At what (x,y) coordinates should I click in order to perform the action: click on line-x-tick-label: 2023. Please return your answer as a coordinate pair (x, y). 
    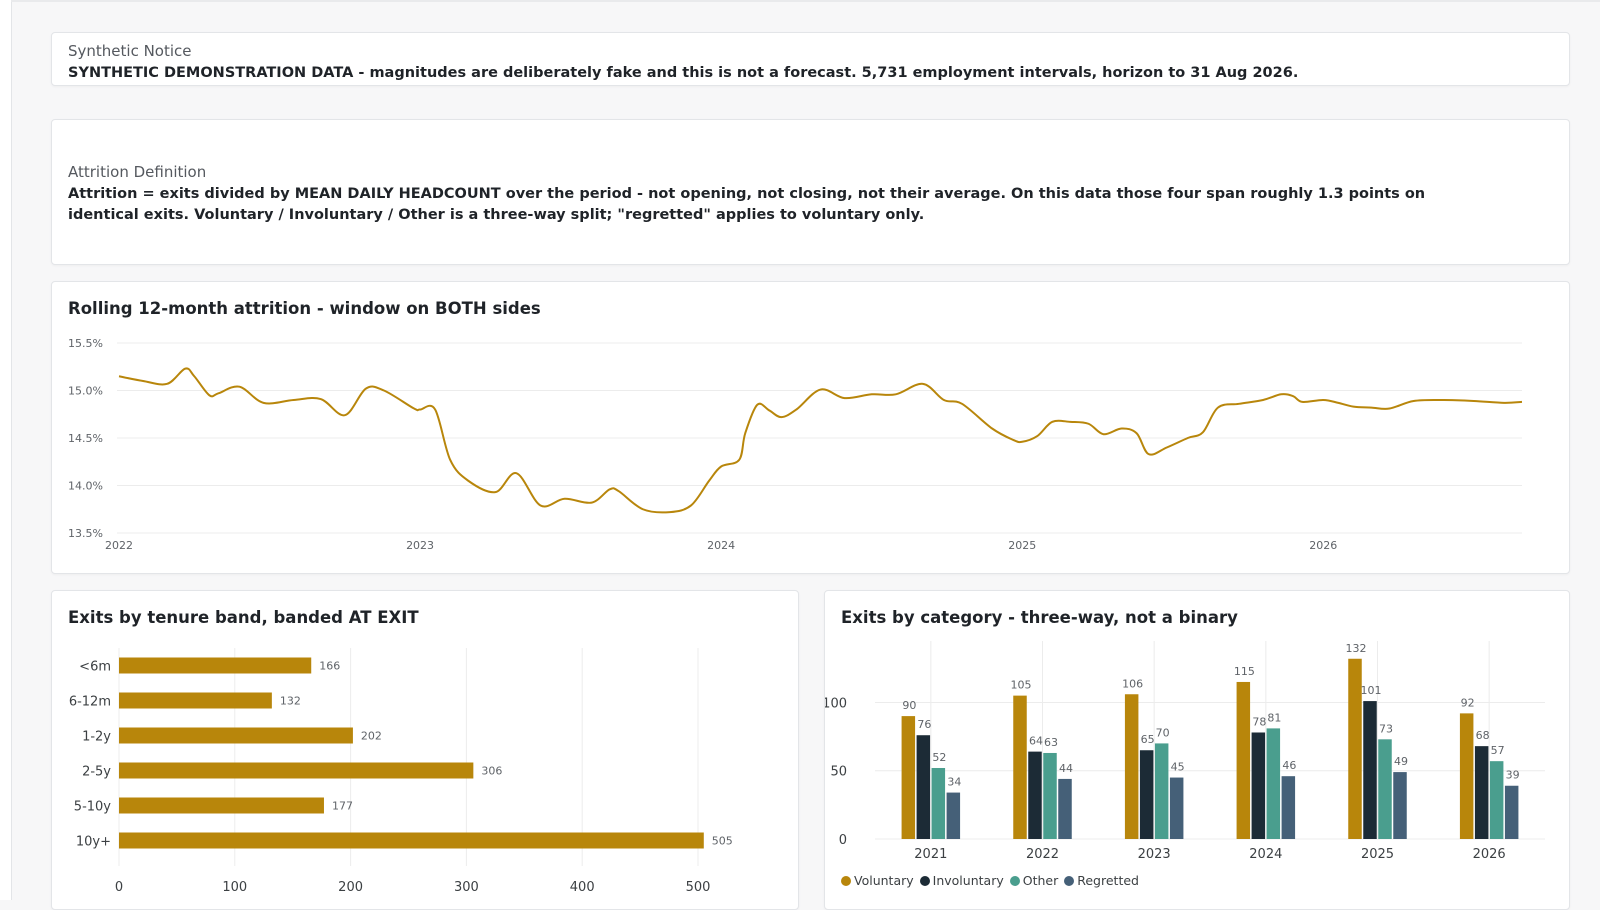
    Looking at the image, I should click on (420, 545).